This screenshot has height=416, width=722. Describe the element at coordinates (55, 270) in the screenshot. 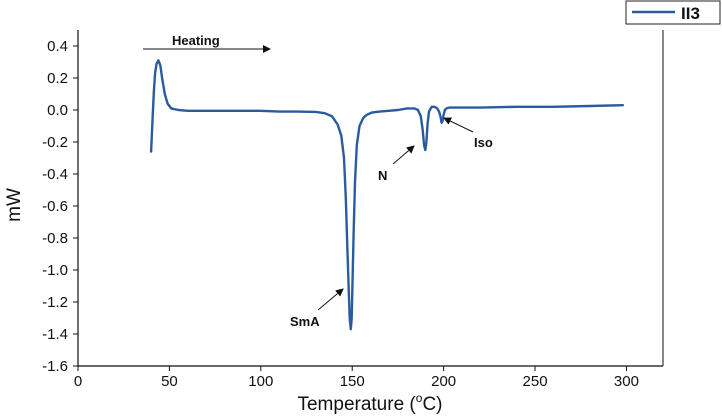

I see `y-tick-label: -1.0` at that location.